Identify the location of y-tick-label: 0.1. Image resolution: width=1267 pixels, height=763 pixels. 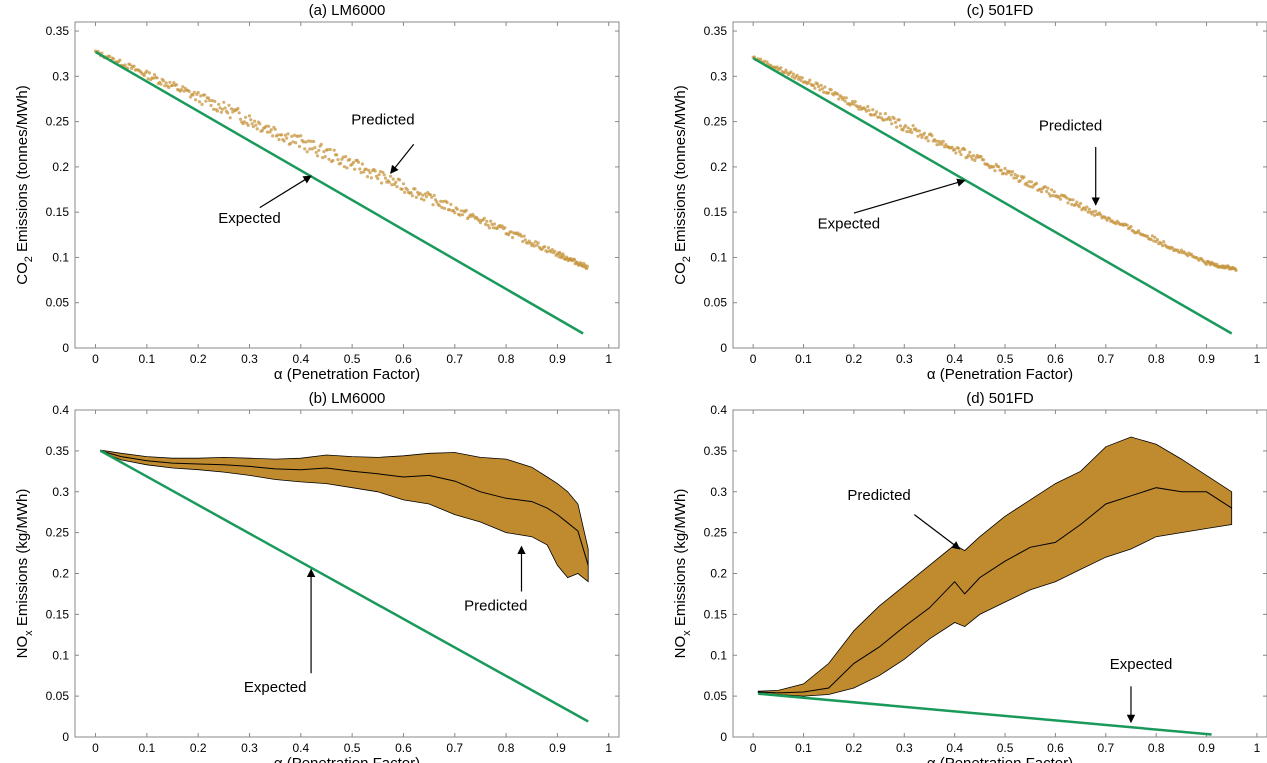
(60, 655).